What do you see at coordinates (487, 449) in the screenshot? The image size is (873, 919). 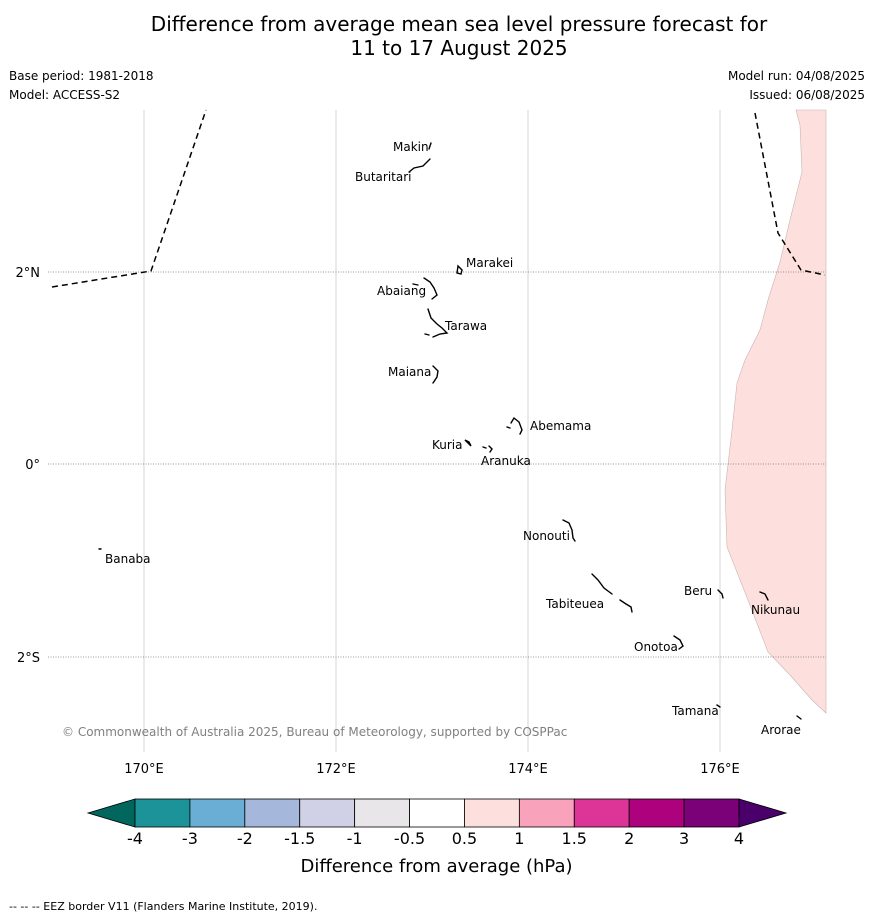 I see `island-aranuka` at bounding box center [487, 449].